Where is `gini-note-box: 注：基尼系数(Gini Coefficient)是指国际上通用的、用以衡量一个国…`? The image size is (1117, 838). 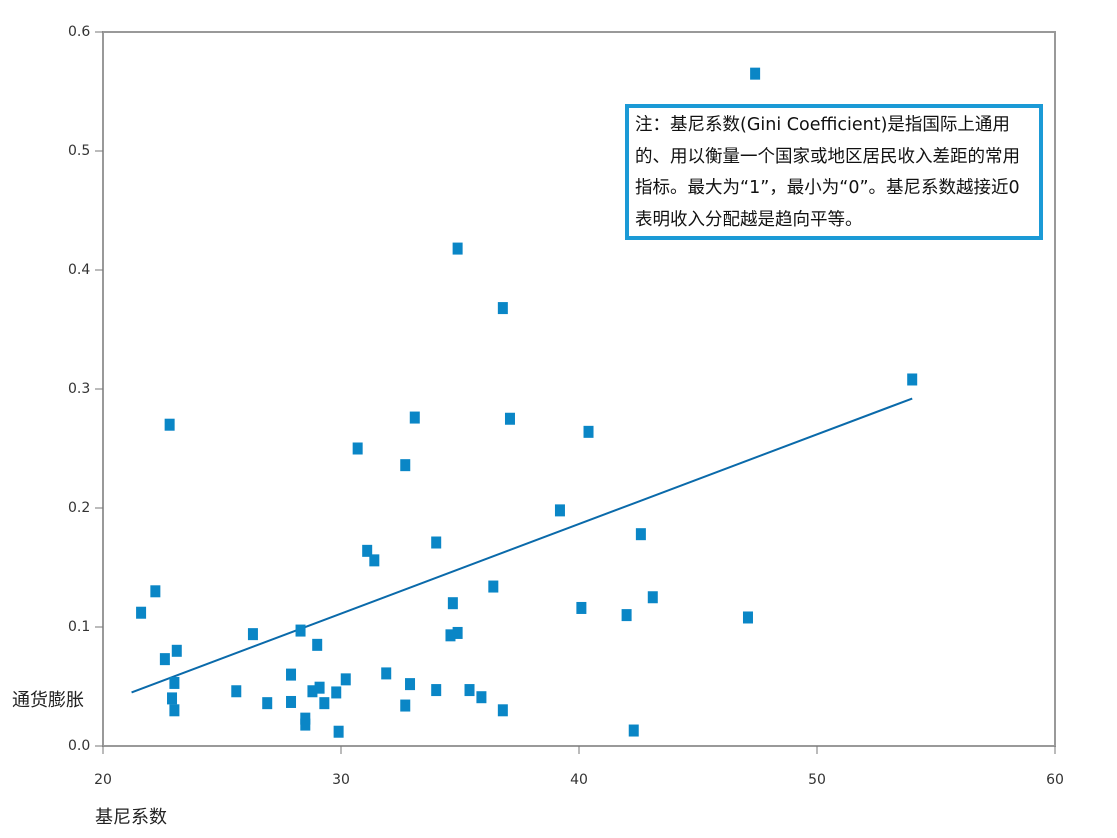
gini-note-box: 注：基尼系数(Gini Coefficient)是指国际上通用的、用以衡量一个国… is located at coordinates (834, 172).